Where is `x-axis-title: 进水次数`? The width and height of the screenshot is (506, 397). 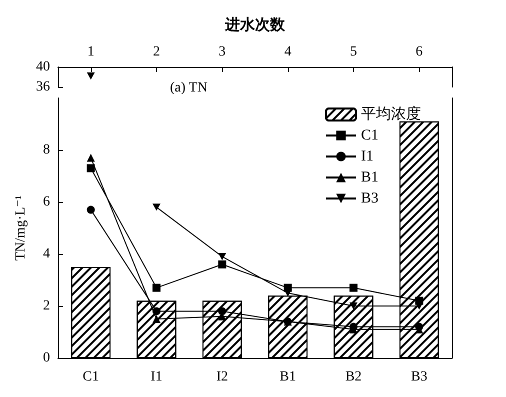
x-axis-title: 进水次数 is located at coordinates (255, 25).